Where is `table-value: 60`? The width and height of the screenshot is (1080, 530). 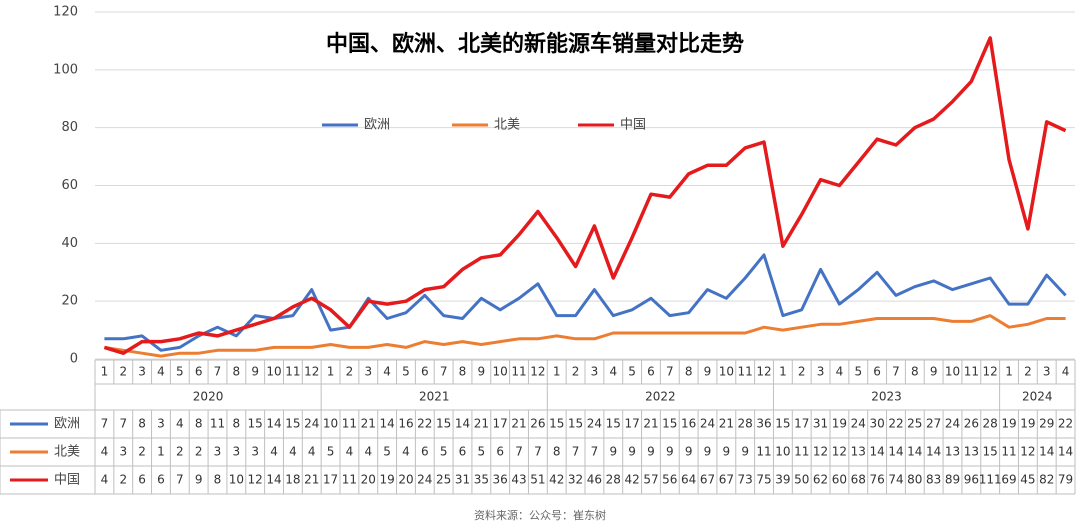 table-value: 60 is located at coordinates (839, 480).